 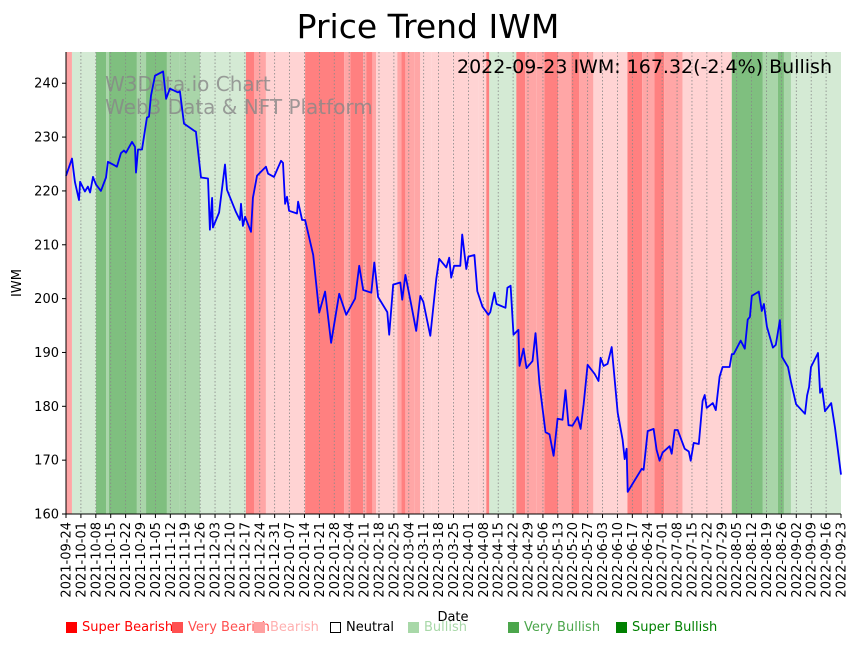 I want to click on legend-label: Super Bullish, so click(x=675, y=627).